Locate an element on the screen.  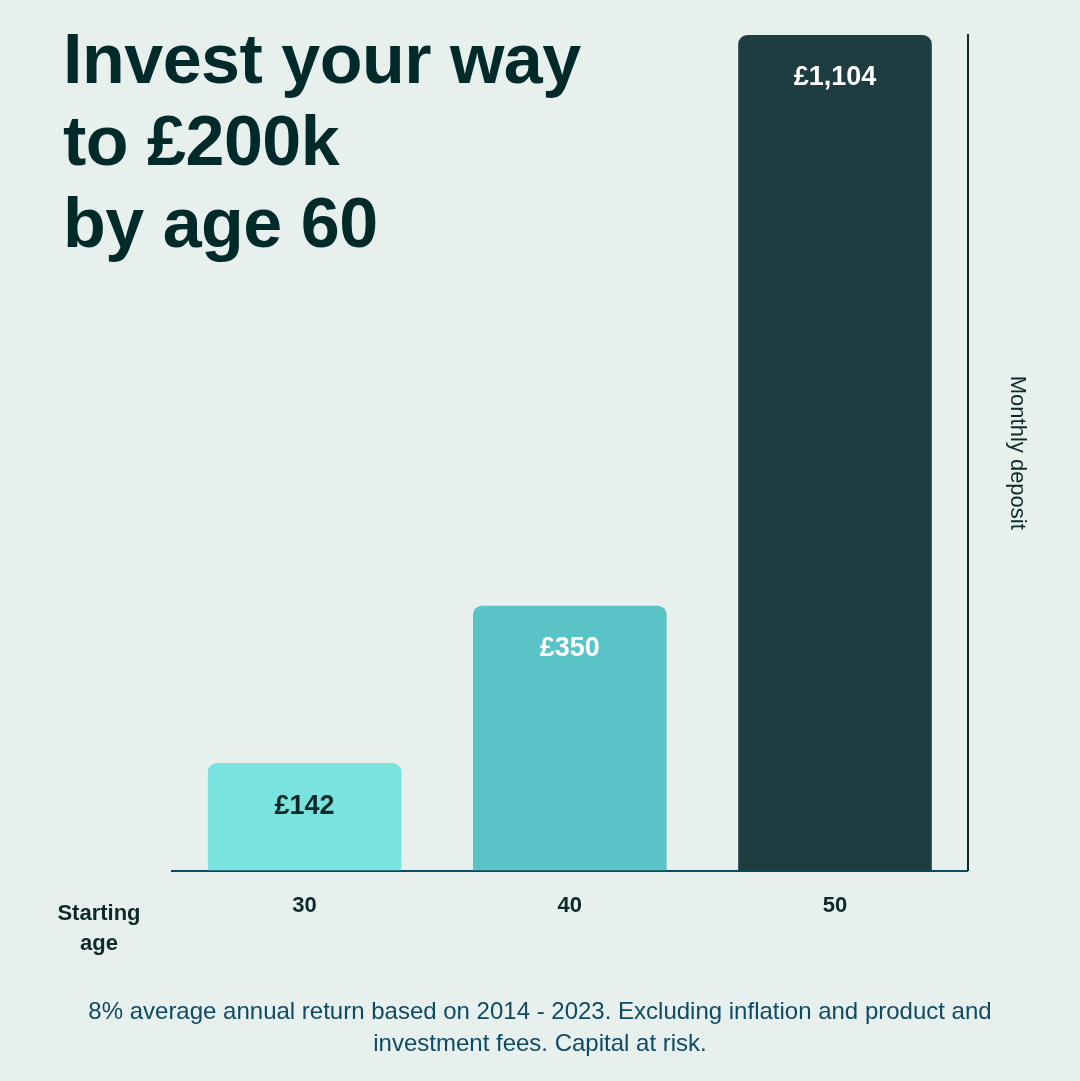
x-axis-title: Starting age is located at coordinates (99, 928).